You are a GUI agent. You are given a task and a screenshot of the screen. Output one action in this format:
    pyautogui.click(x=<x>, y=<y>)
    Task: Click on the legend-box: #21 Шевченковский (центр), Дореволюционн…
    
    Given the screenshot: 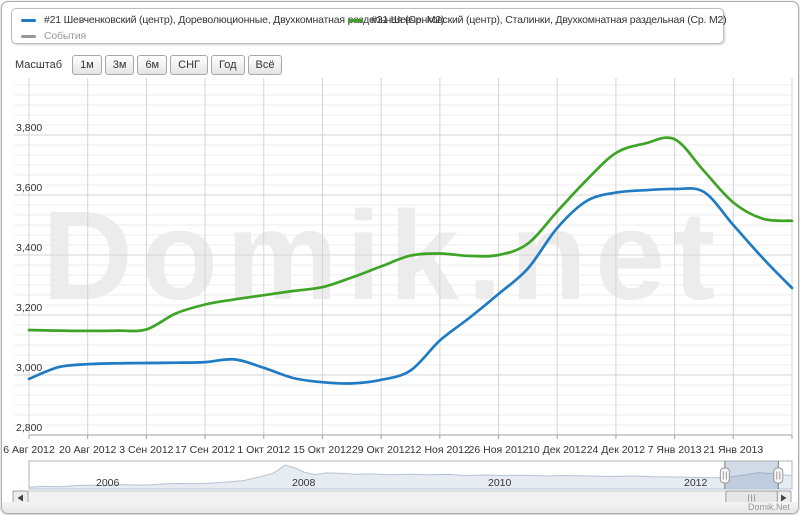 What is the action you would take?
    pyautogui.click(x=369, y=26)
    